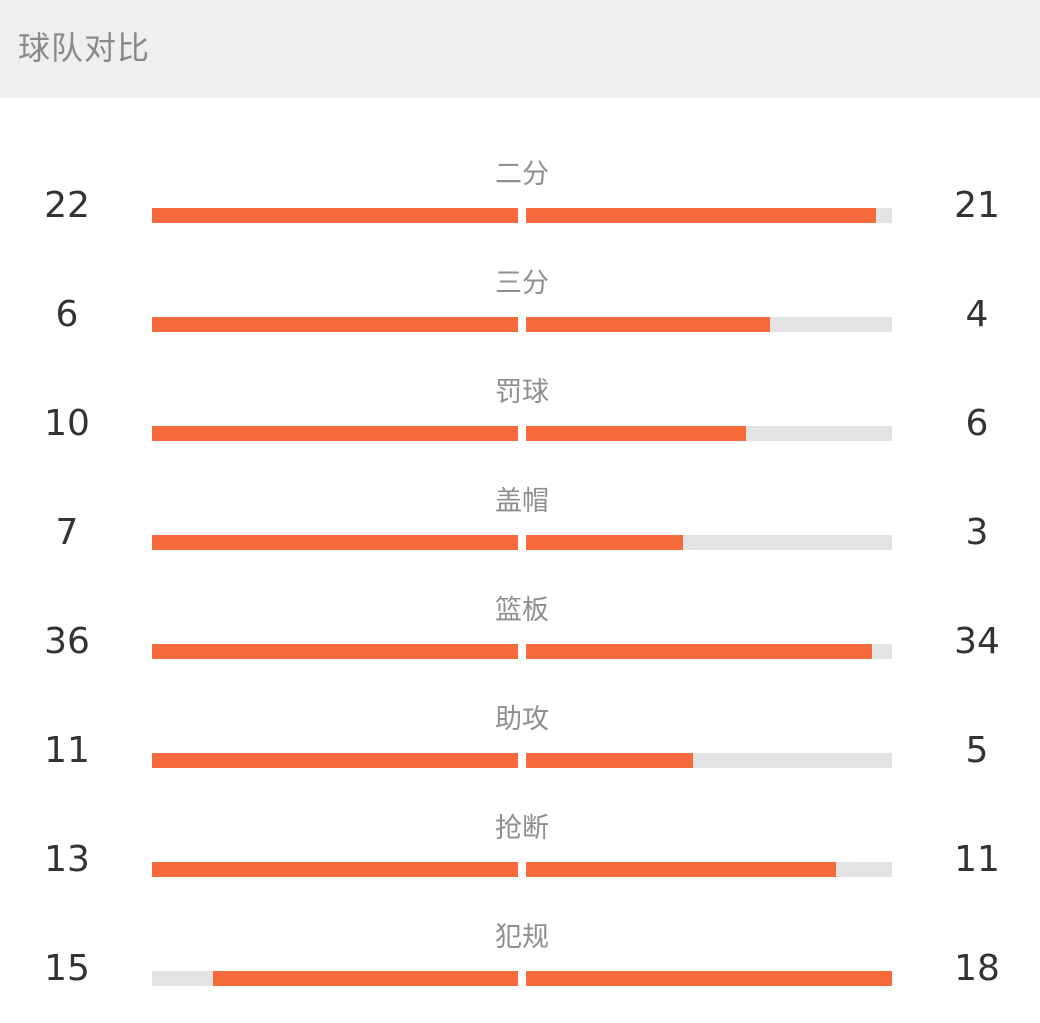 The image size is (1040, 1023). I want to click on home-value: 10, so click(67, 423).